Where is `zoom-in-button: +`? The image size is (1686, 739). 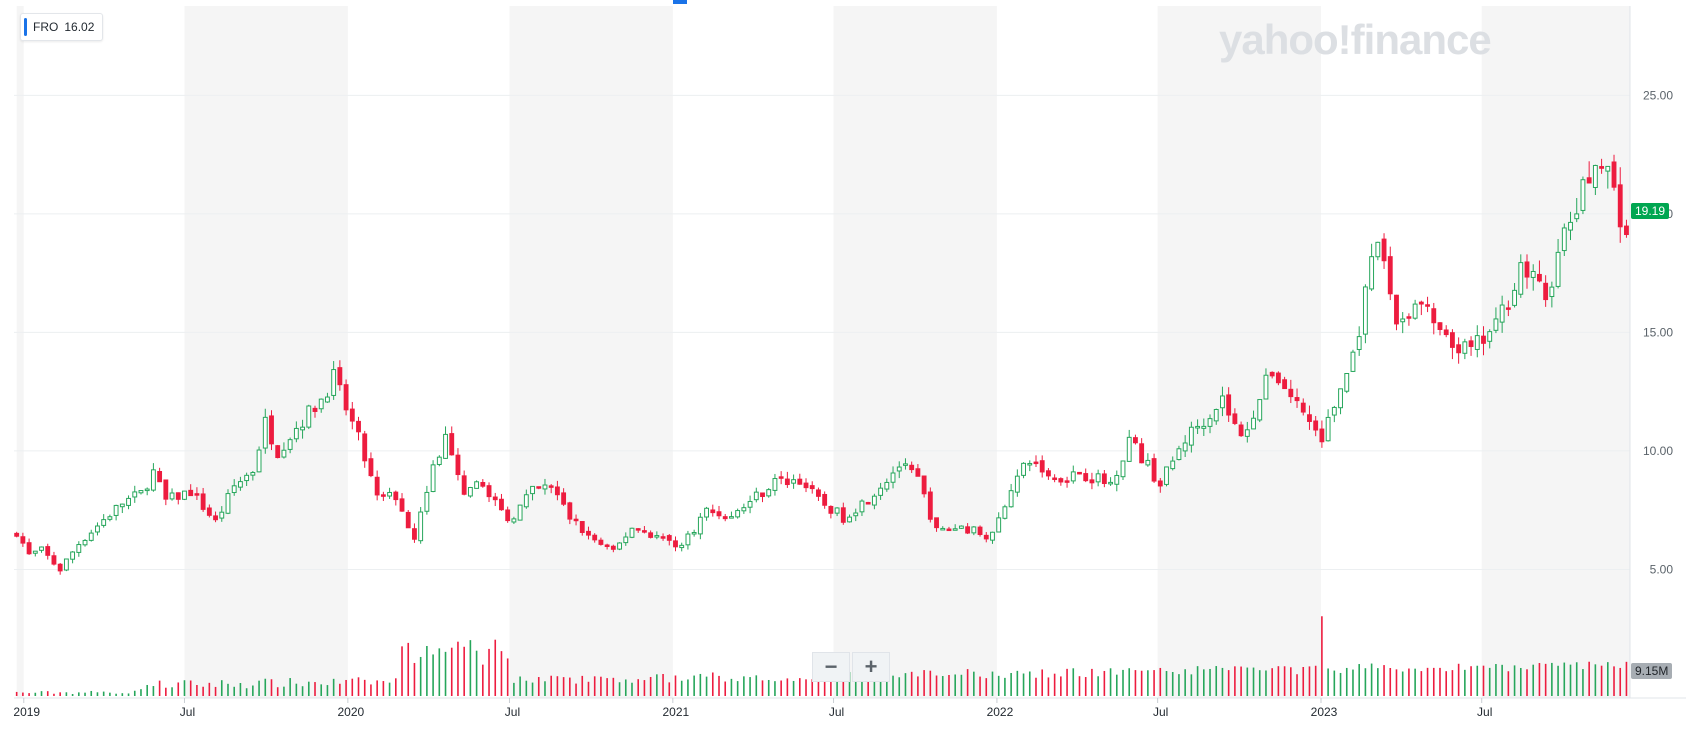
zoom-in-button: + is located at coordinates (871, 667).